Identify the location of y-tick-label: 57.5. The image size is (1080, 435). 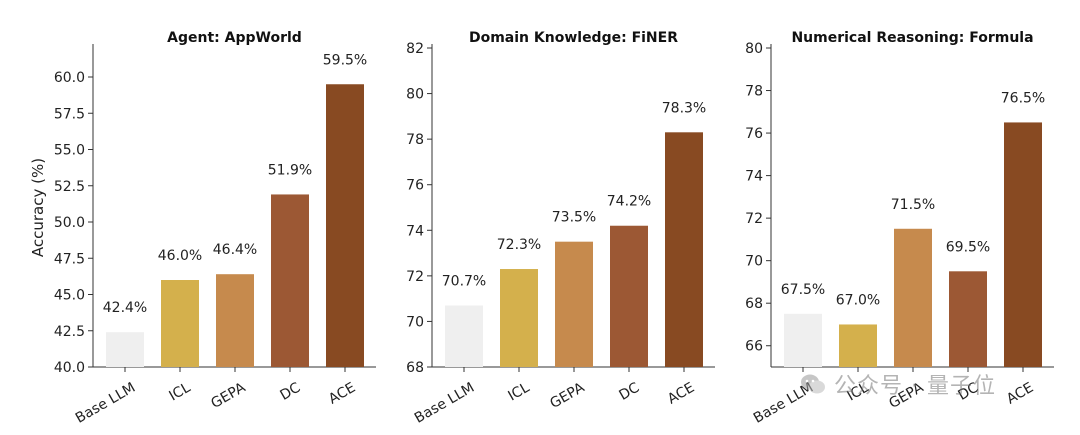
(69, 114).